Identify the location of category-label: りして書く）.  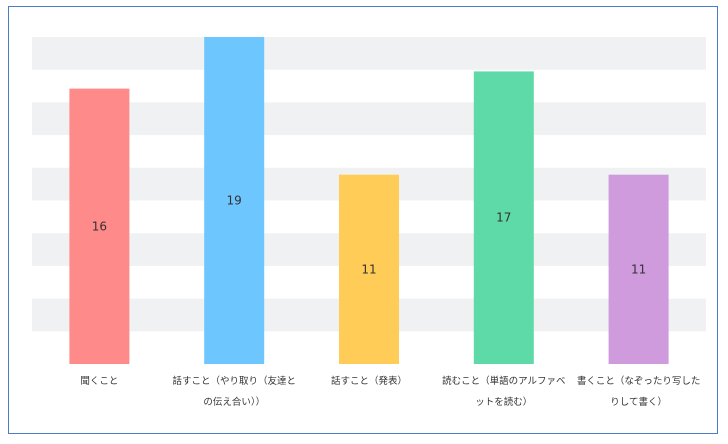
(638, 402).